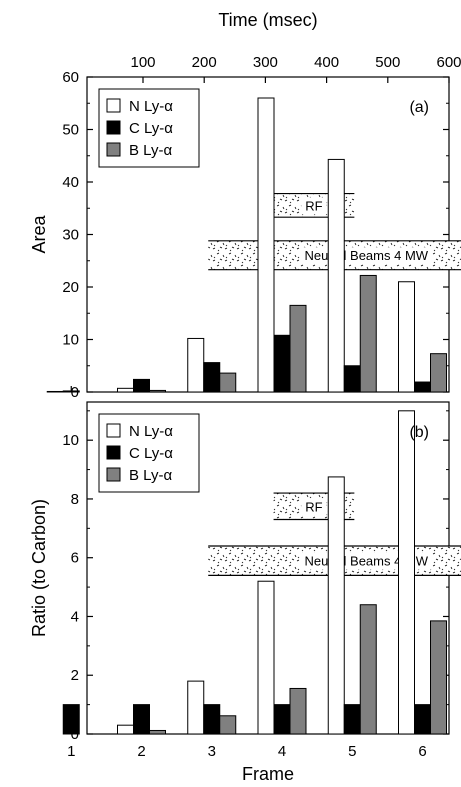  What do you see at coordinates (204, 62) in the screenshot?
I see `top-tick-label: 200` at bounding box center [204, 62].